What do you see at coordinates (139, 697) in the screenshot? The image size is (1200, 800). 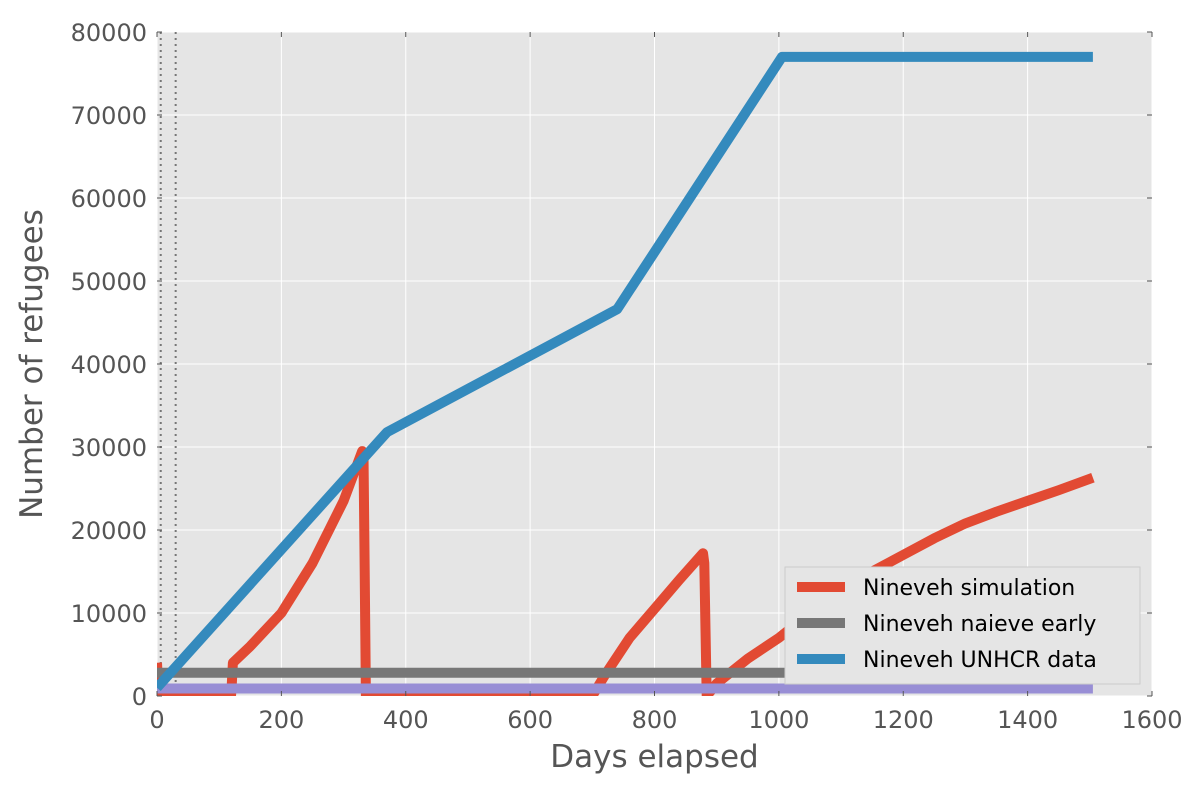 I see `y-tick-label: 0` at bounding box center [139, 697].